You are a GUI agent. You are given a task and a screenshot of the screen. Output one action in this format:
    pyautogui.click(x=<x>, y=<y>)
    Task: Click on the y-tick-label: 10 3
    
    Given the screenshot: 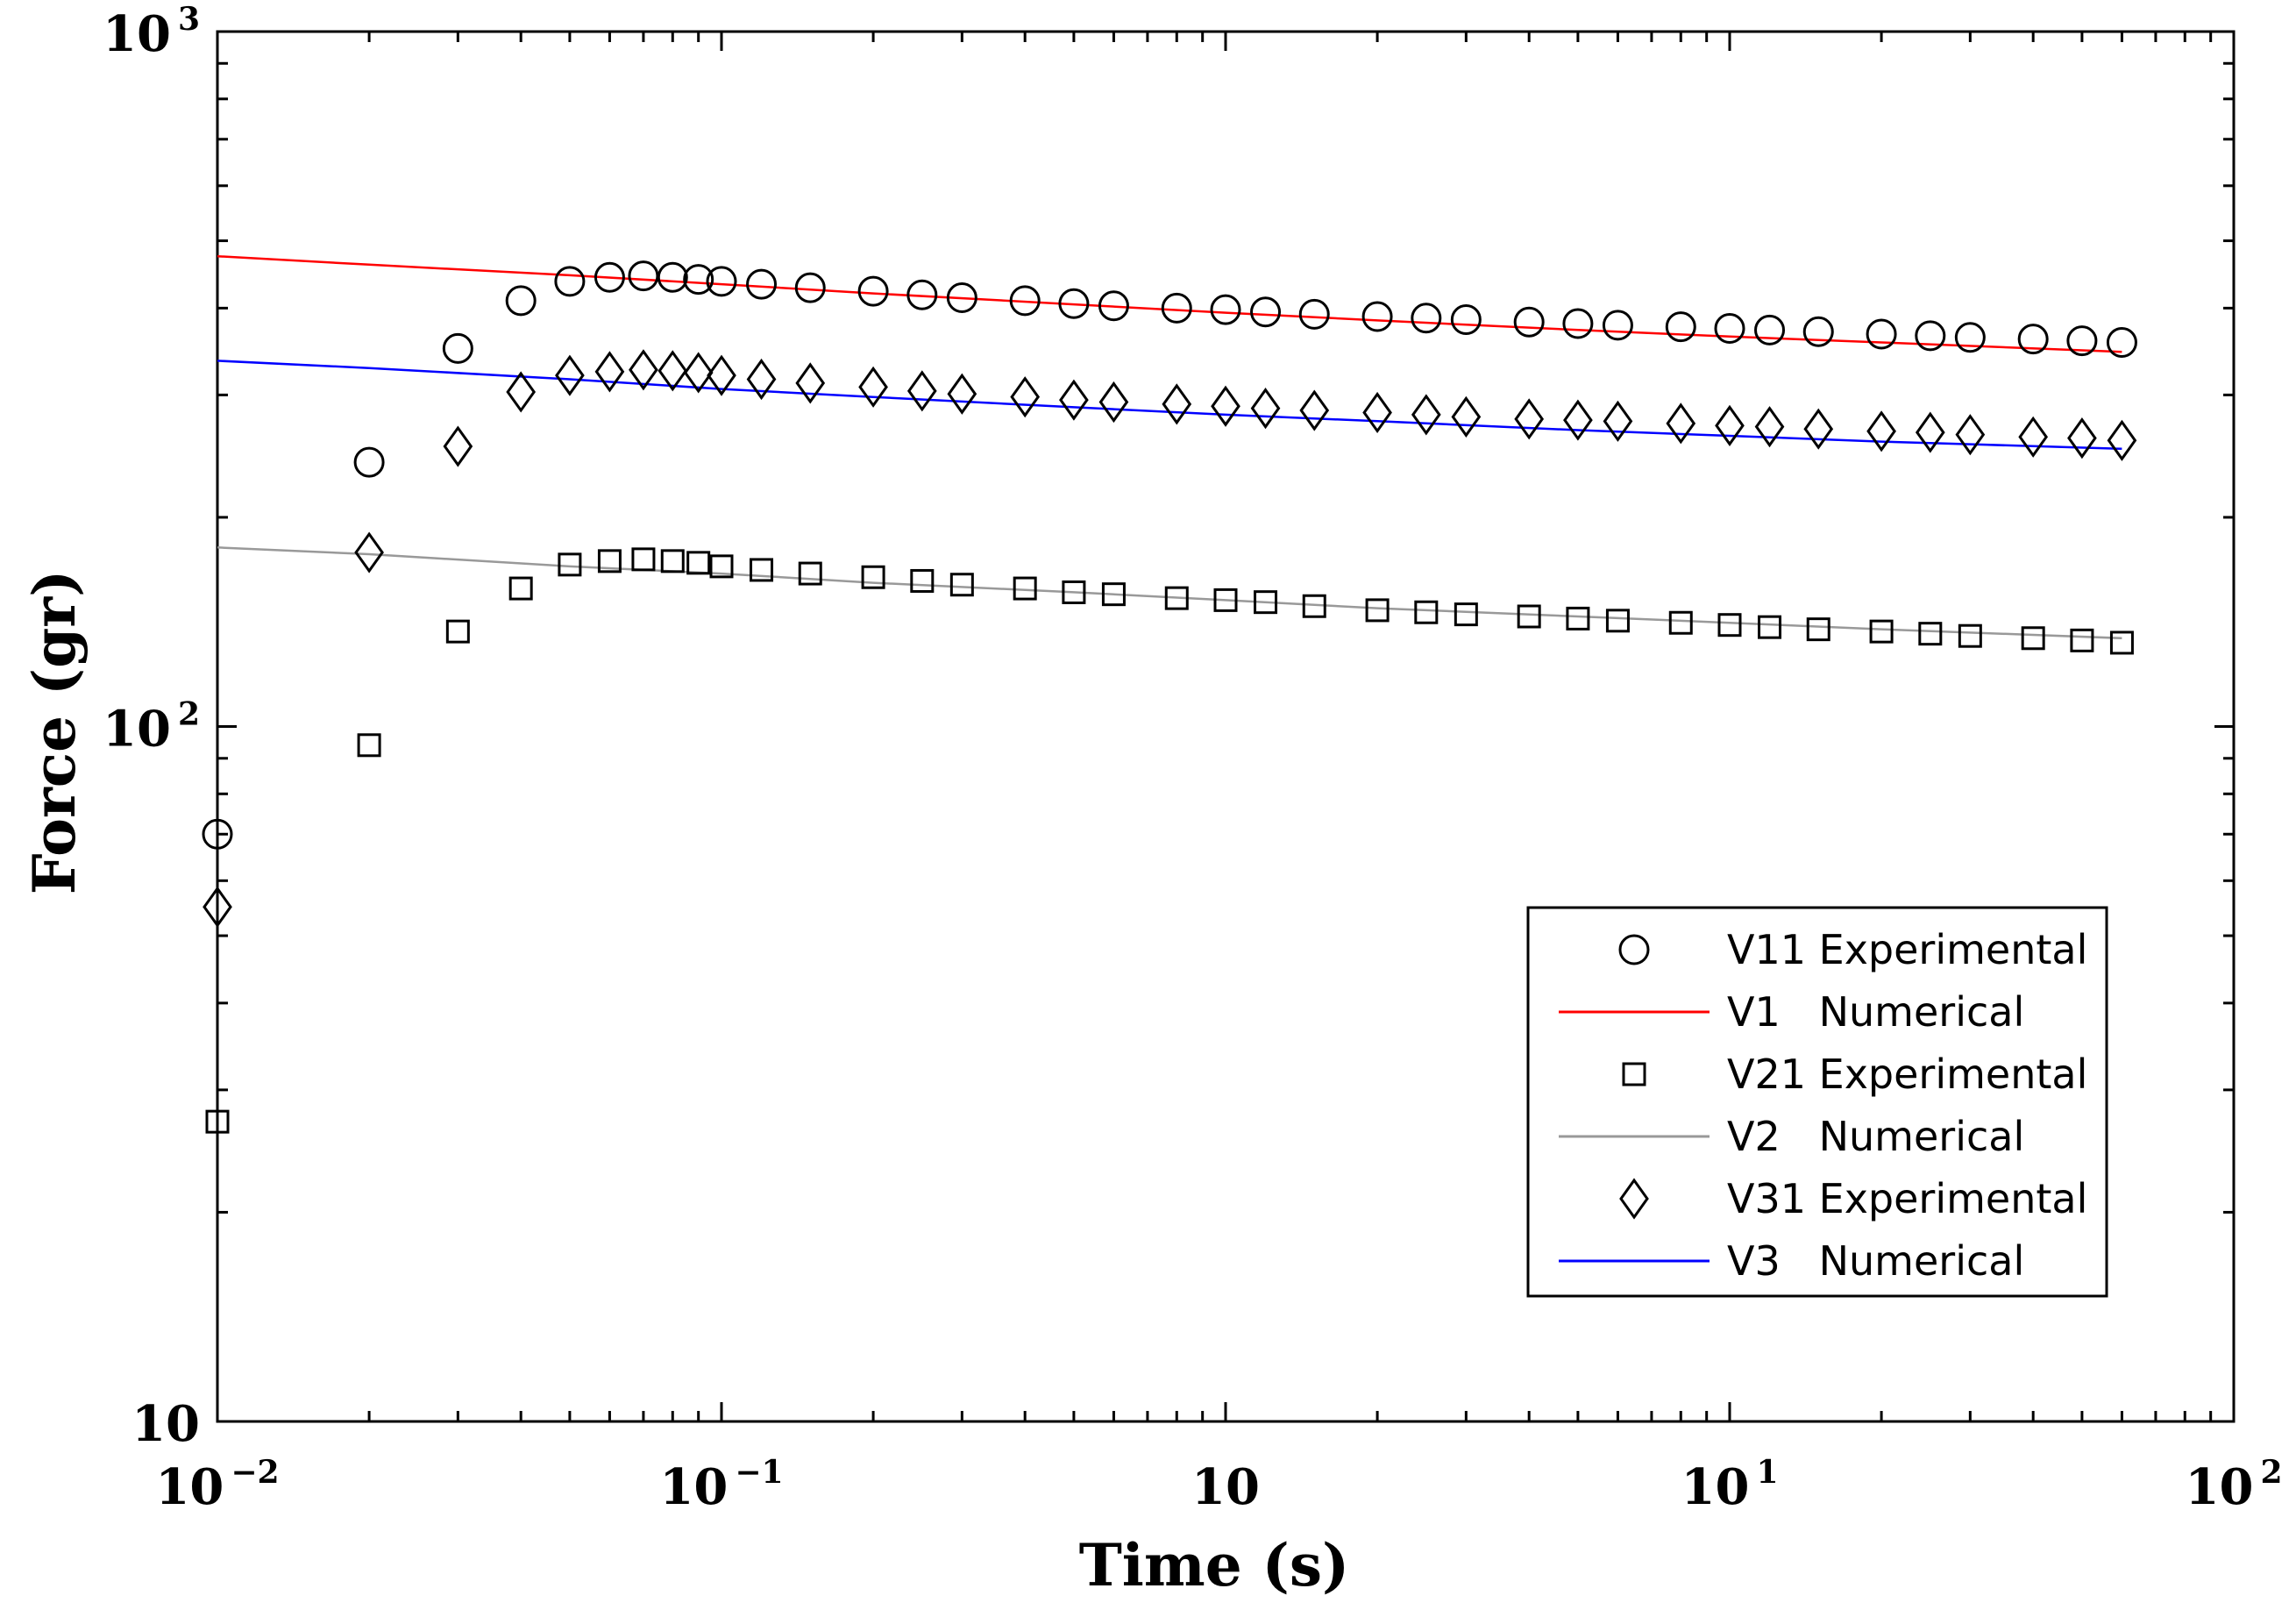 What is the action you would take?
    pyautogui.click(x=151, y=32)
    